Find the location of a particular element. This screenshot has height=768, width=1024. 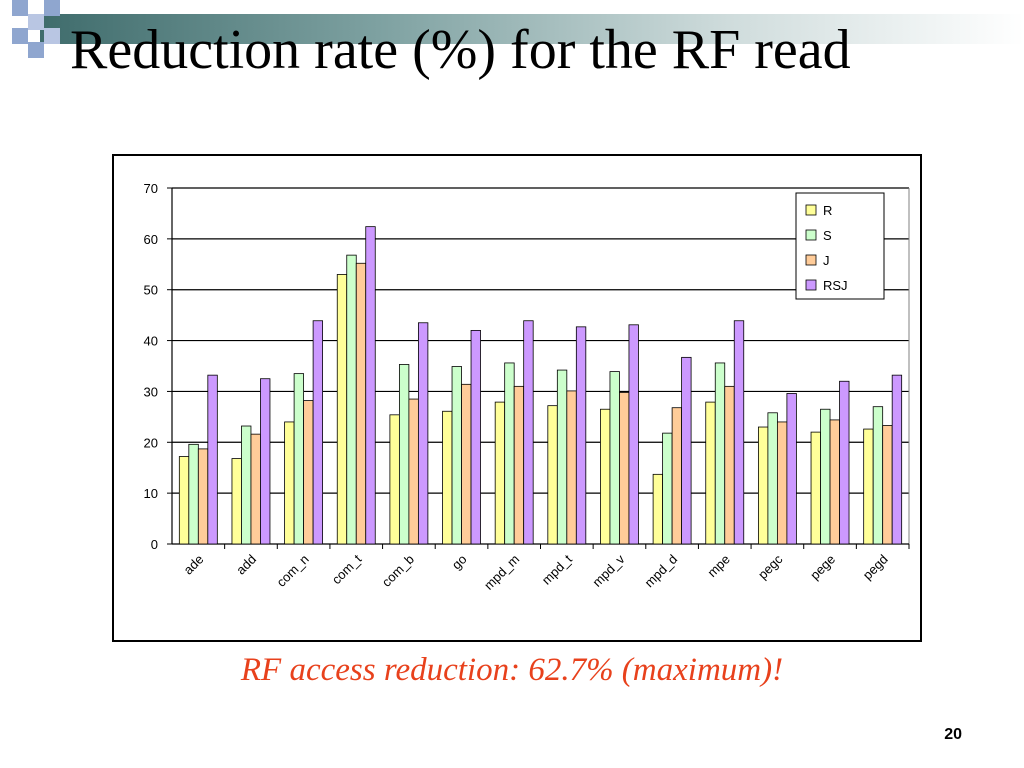

header-decoration-bar is located at coordinates (532, 29).